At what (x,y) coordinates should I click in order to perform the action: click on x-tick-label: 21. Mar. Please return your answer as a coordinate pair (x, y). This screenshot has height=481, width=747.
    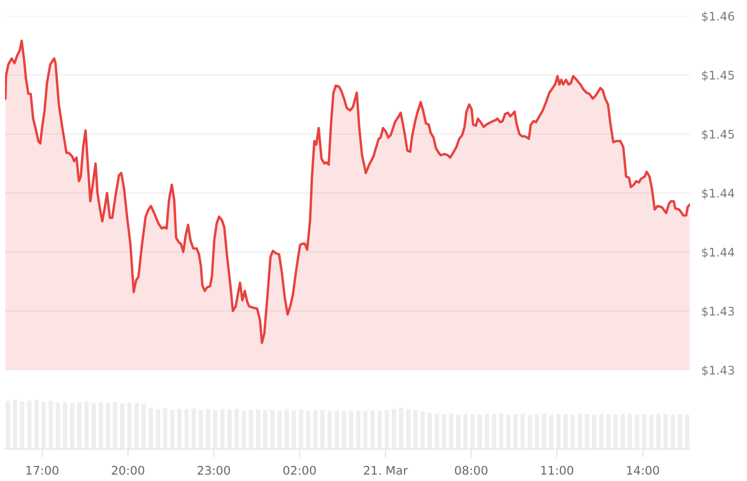
    Looking at the image, I should click on (386, 470).